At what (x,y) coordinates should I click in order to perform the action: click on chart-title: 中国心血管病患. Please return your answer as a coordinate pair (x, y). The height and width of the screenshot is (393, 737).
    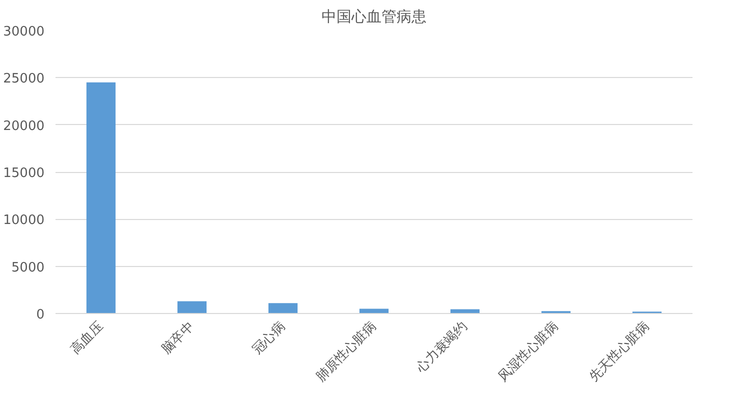
    Looking at the image, I should click on (374, 17).